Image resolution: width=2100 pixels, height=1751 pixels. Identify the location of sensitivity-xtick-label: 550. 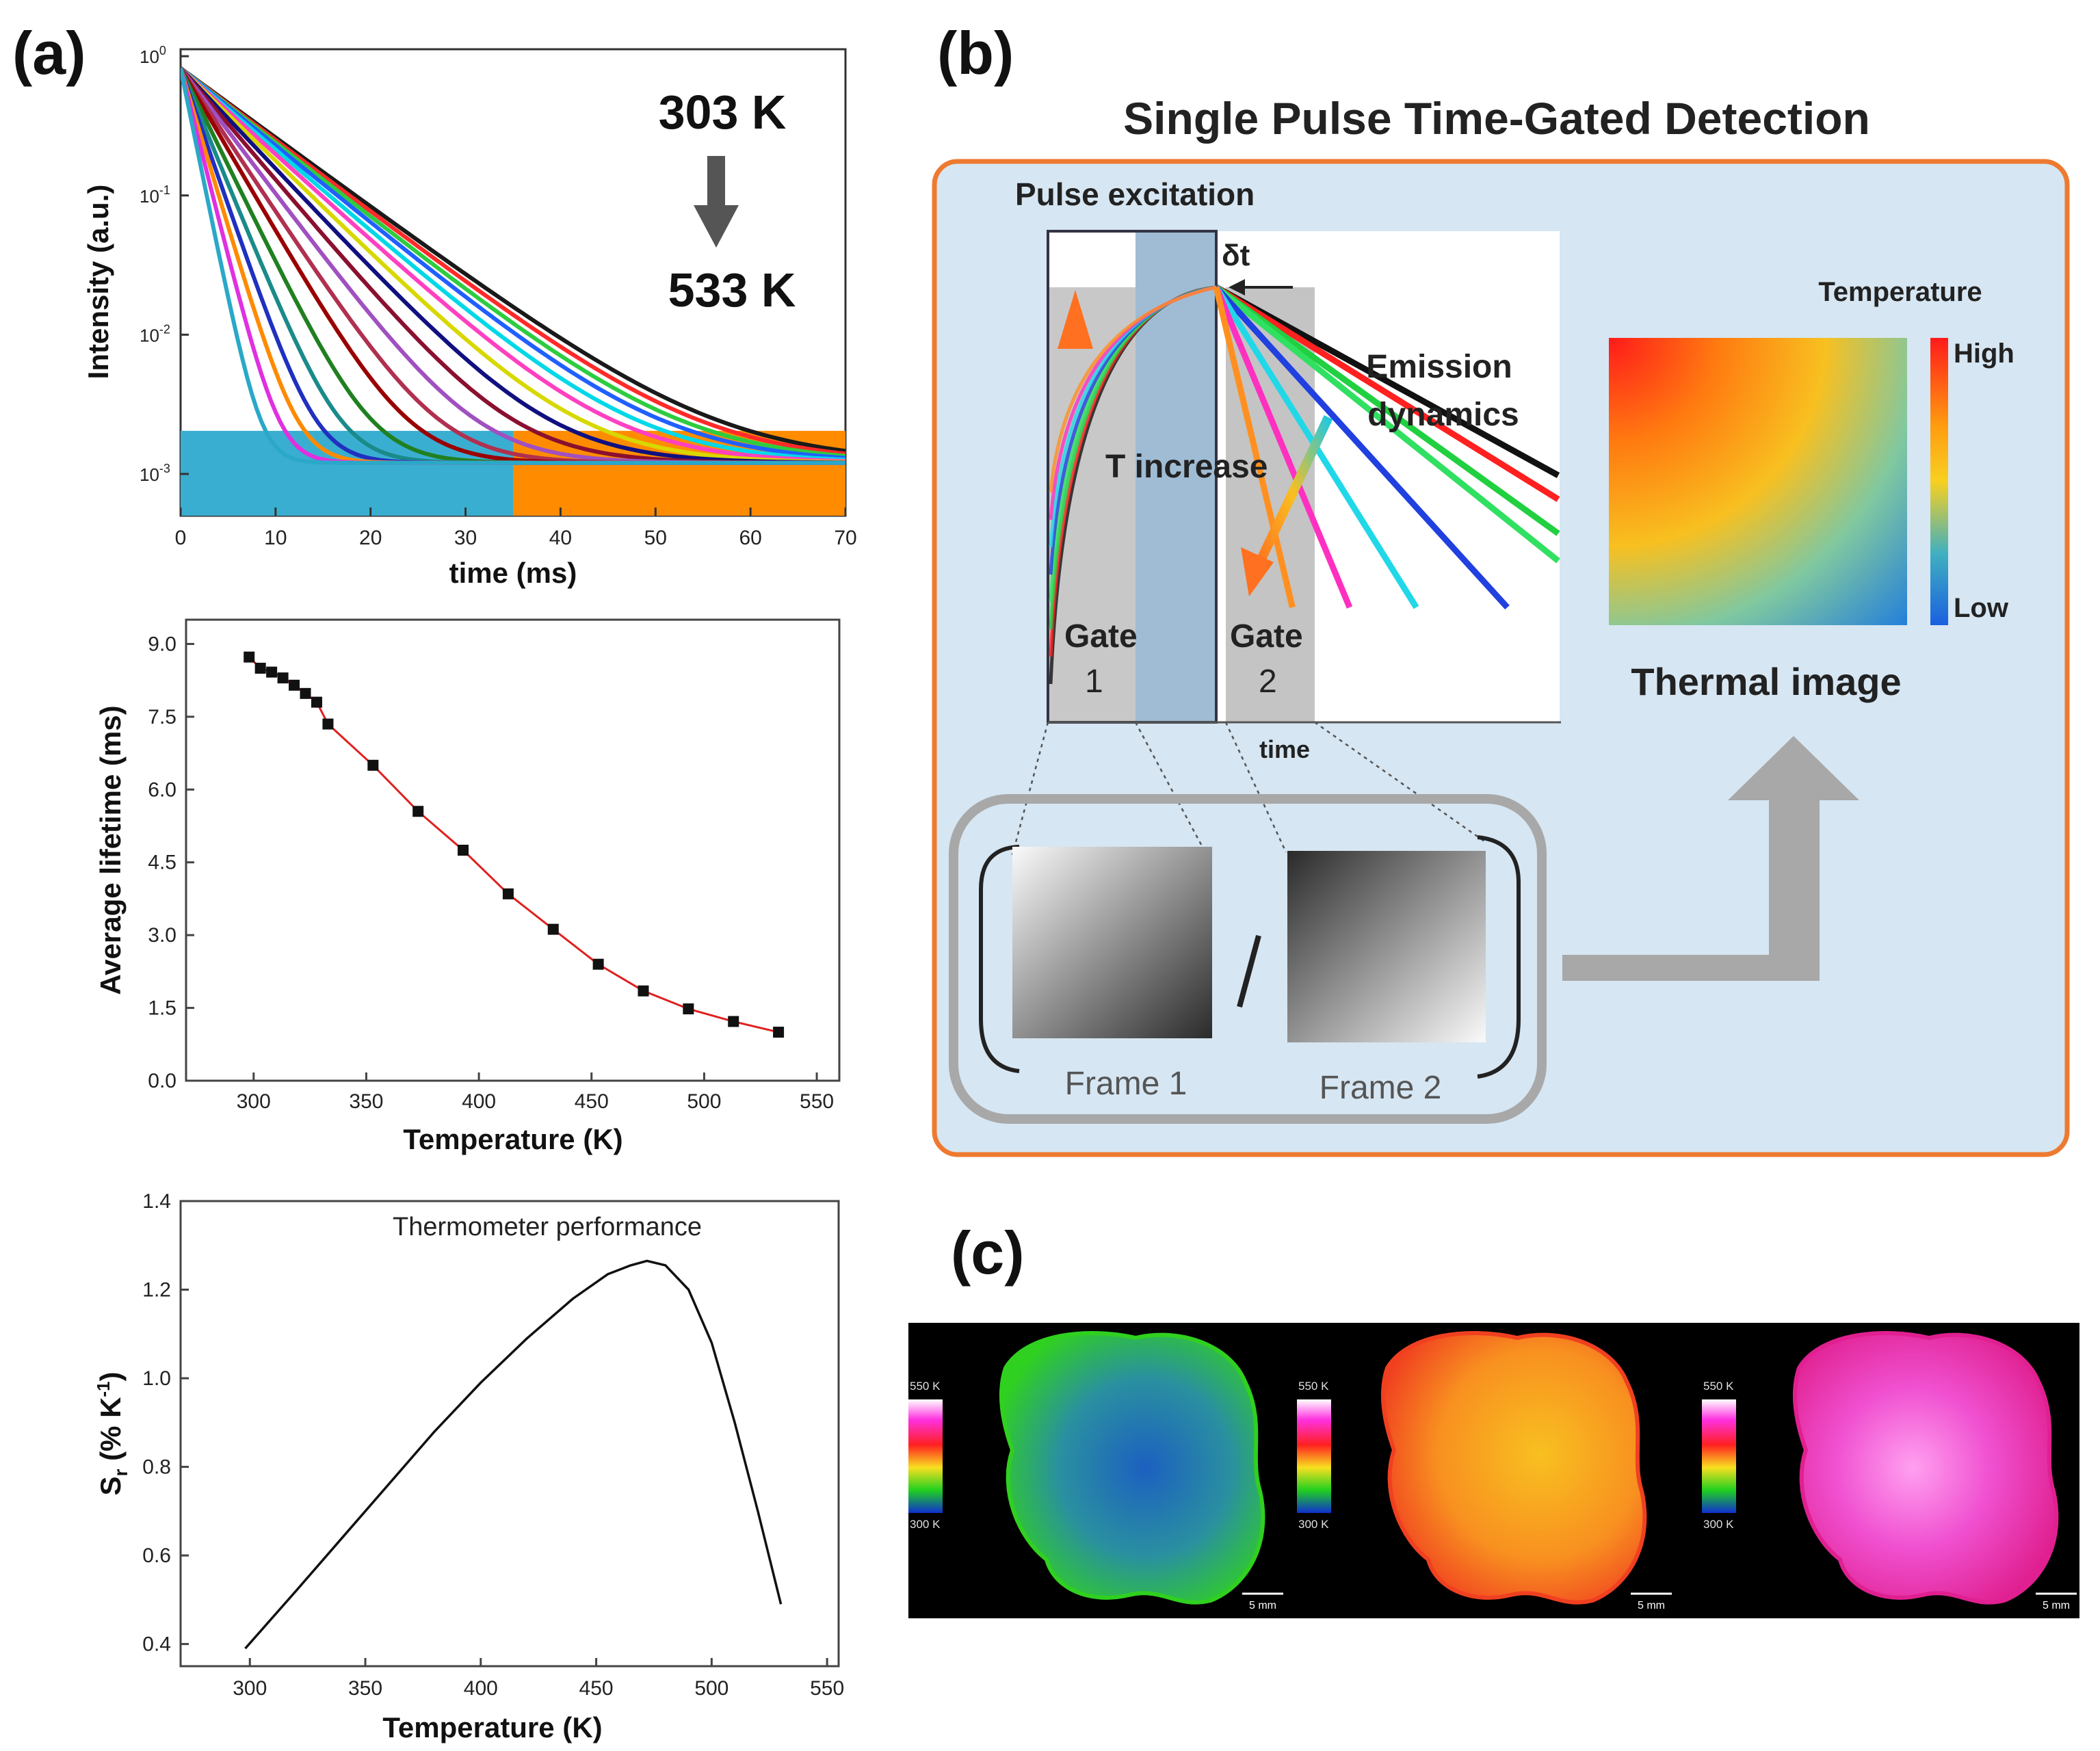
(827, 1688).